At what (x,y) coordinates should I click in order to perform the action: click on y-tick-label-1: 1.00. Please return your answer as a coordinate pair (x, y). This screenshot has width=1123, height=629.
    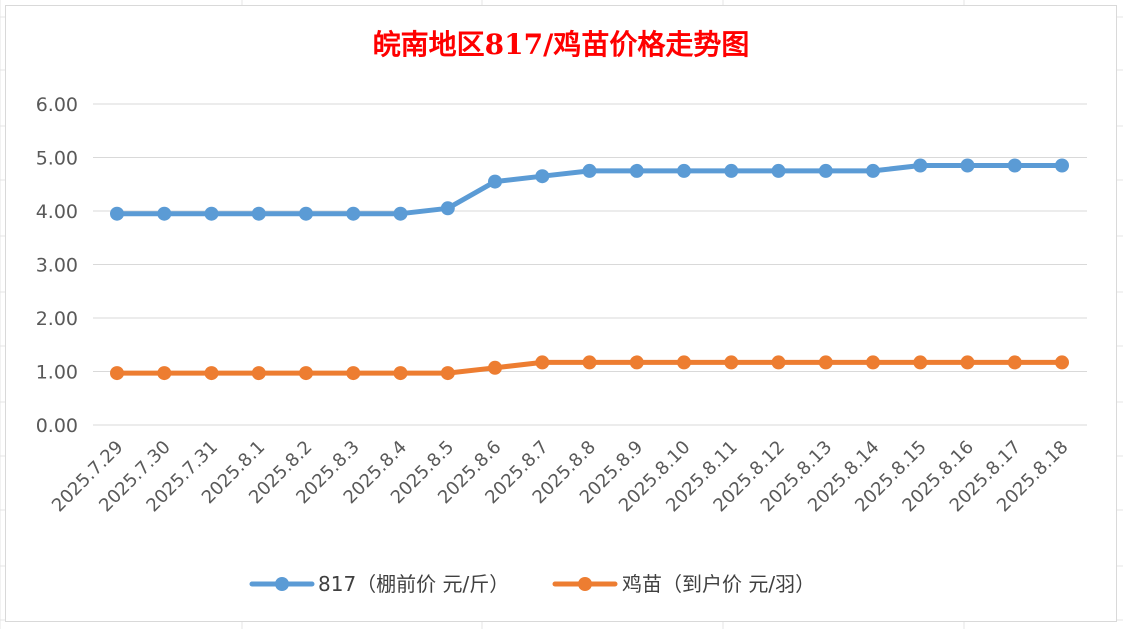
    Looking at the image, I should click on (57, 373).